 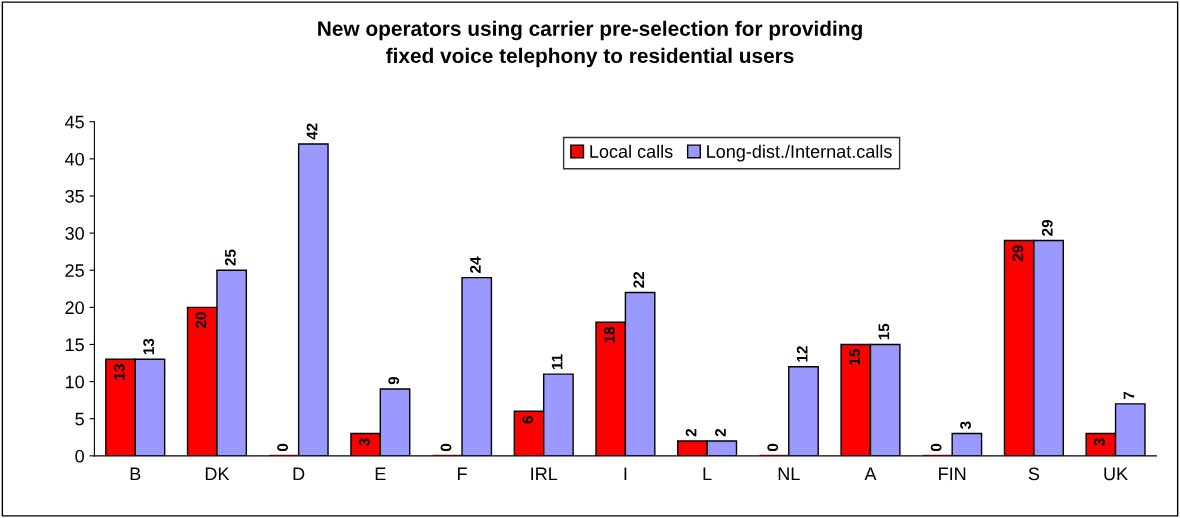 What do you see at coordinates (802, 354) in the screenshot?
I see `data-label: 12` at bounding box center [802, 354].